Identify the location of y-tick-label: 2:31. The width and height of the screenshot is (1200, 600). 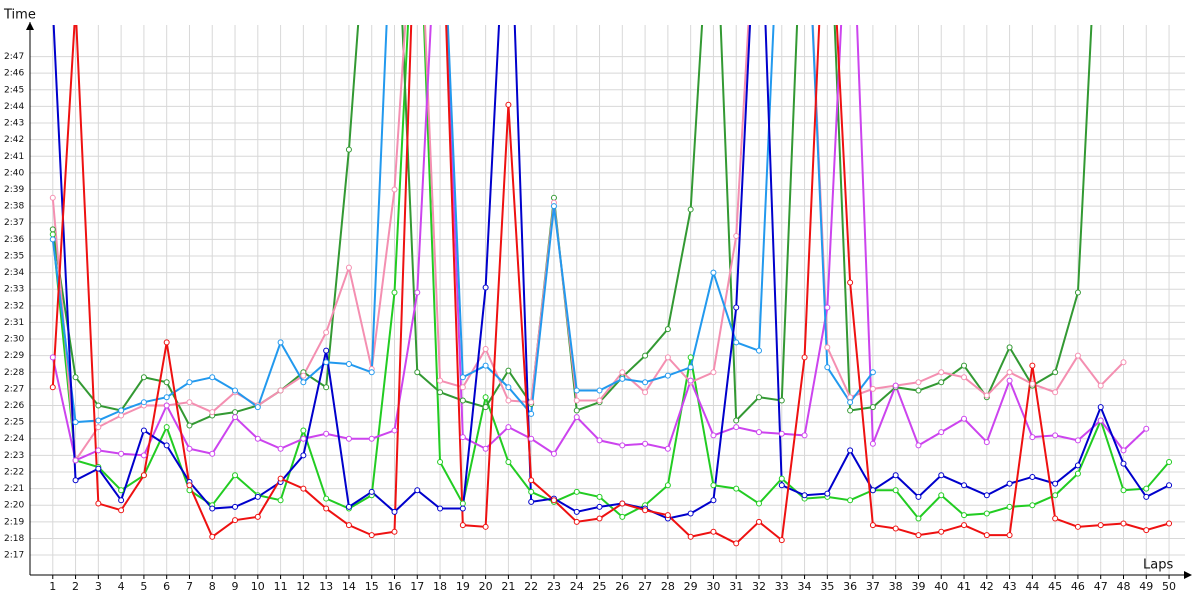
(14, 323).